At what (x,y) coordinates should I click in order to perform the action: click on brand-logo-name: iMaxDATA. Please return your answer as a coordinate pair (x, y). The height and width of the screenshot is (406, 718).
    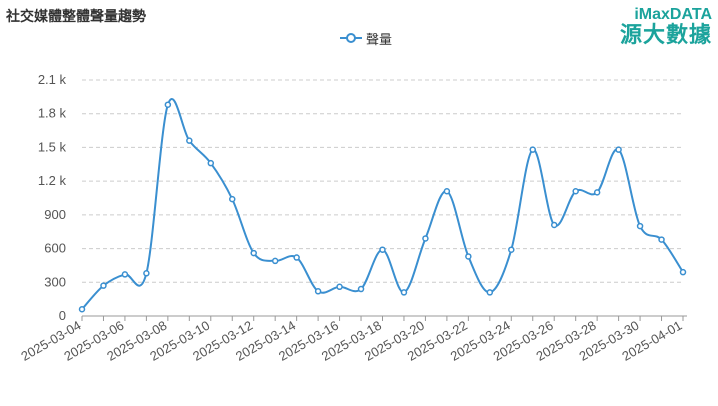
    Looking at the image, I should click on (673, 14).